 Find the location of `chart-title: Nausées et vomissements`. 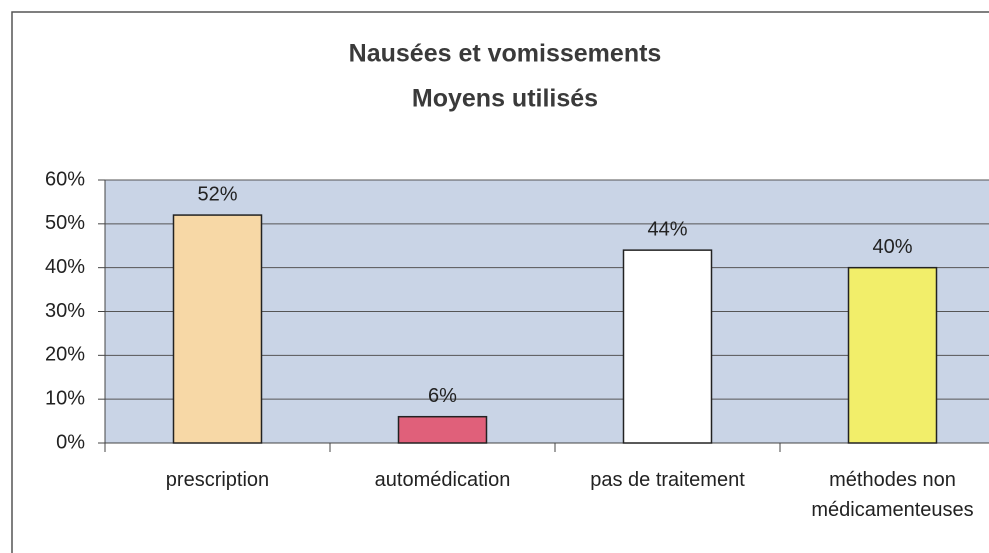

chart-title: Nausées et vomissements is located at coordinates (505, 54).